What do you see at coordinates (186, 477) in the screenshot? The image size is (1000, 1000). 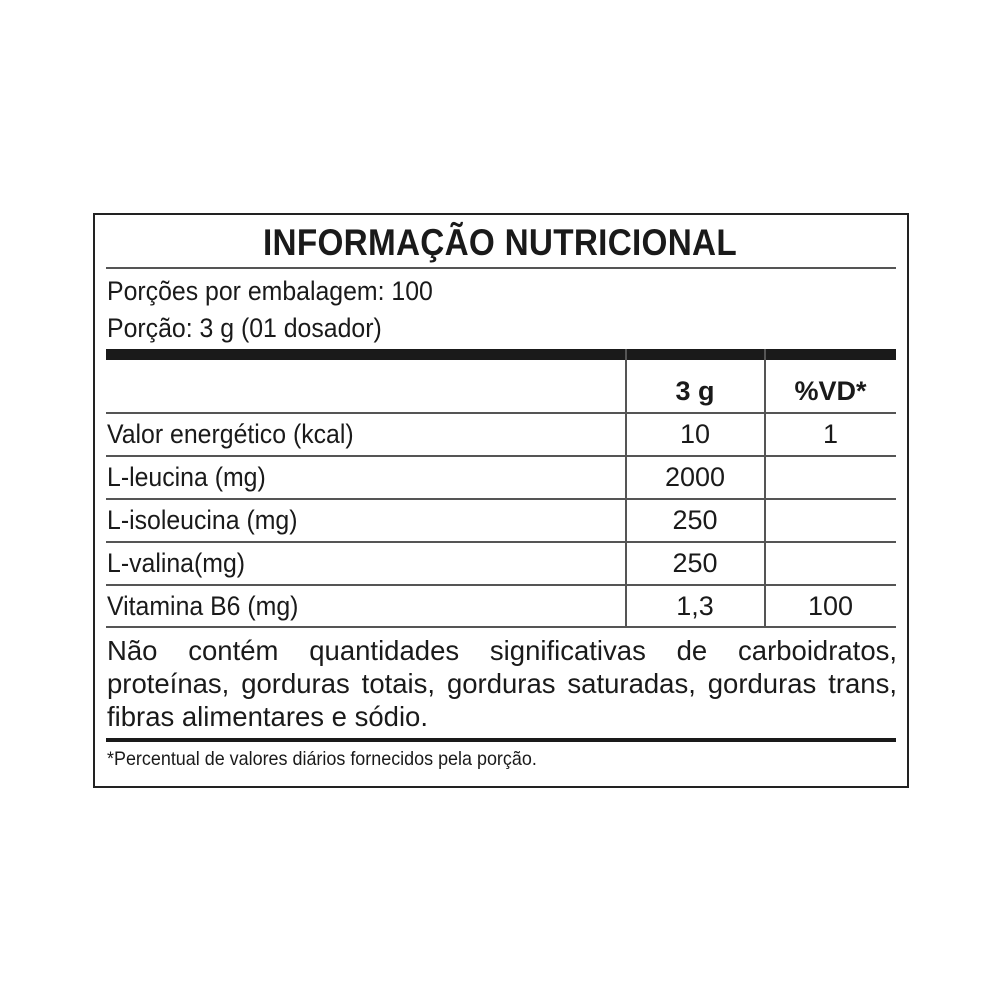 I see `nutrient-name: L-leucina (mg)` at bounding box center [186, 477].